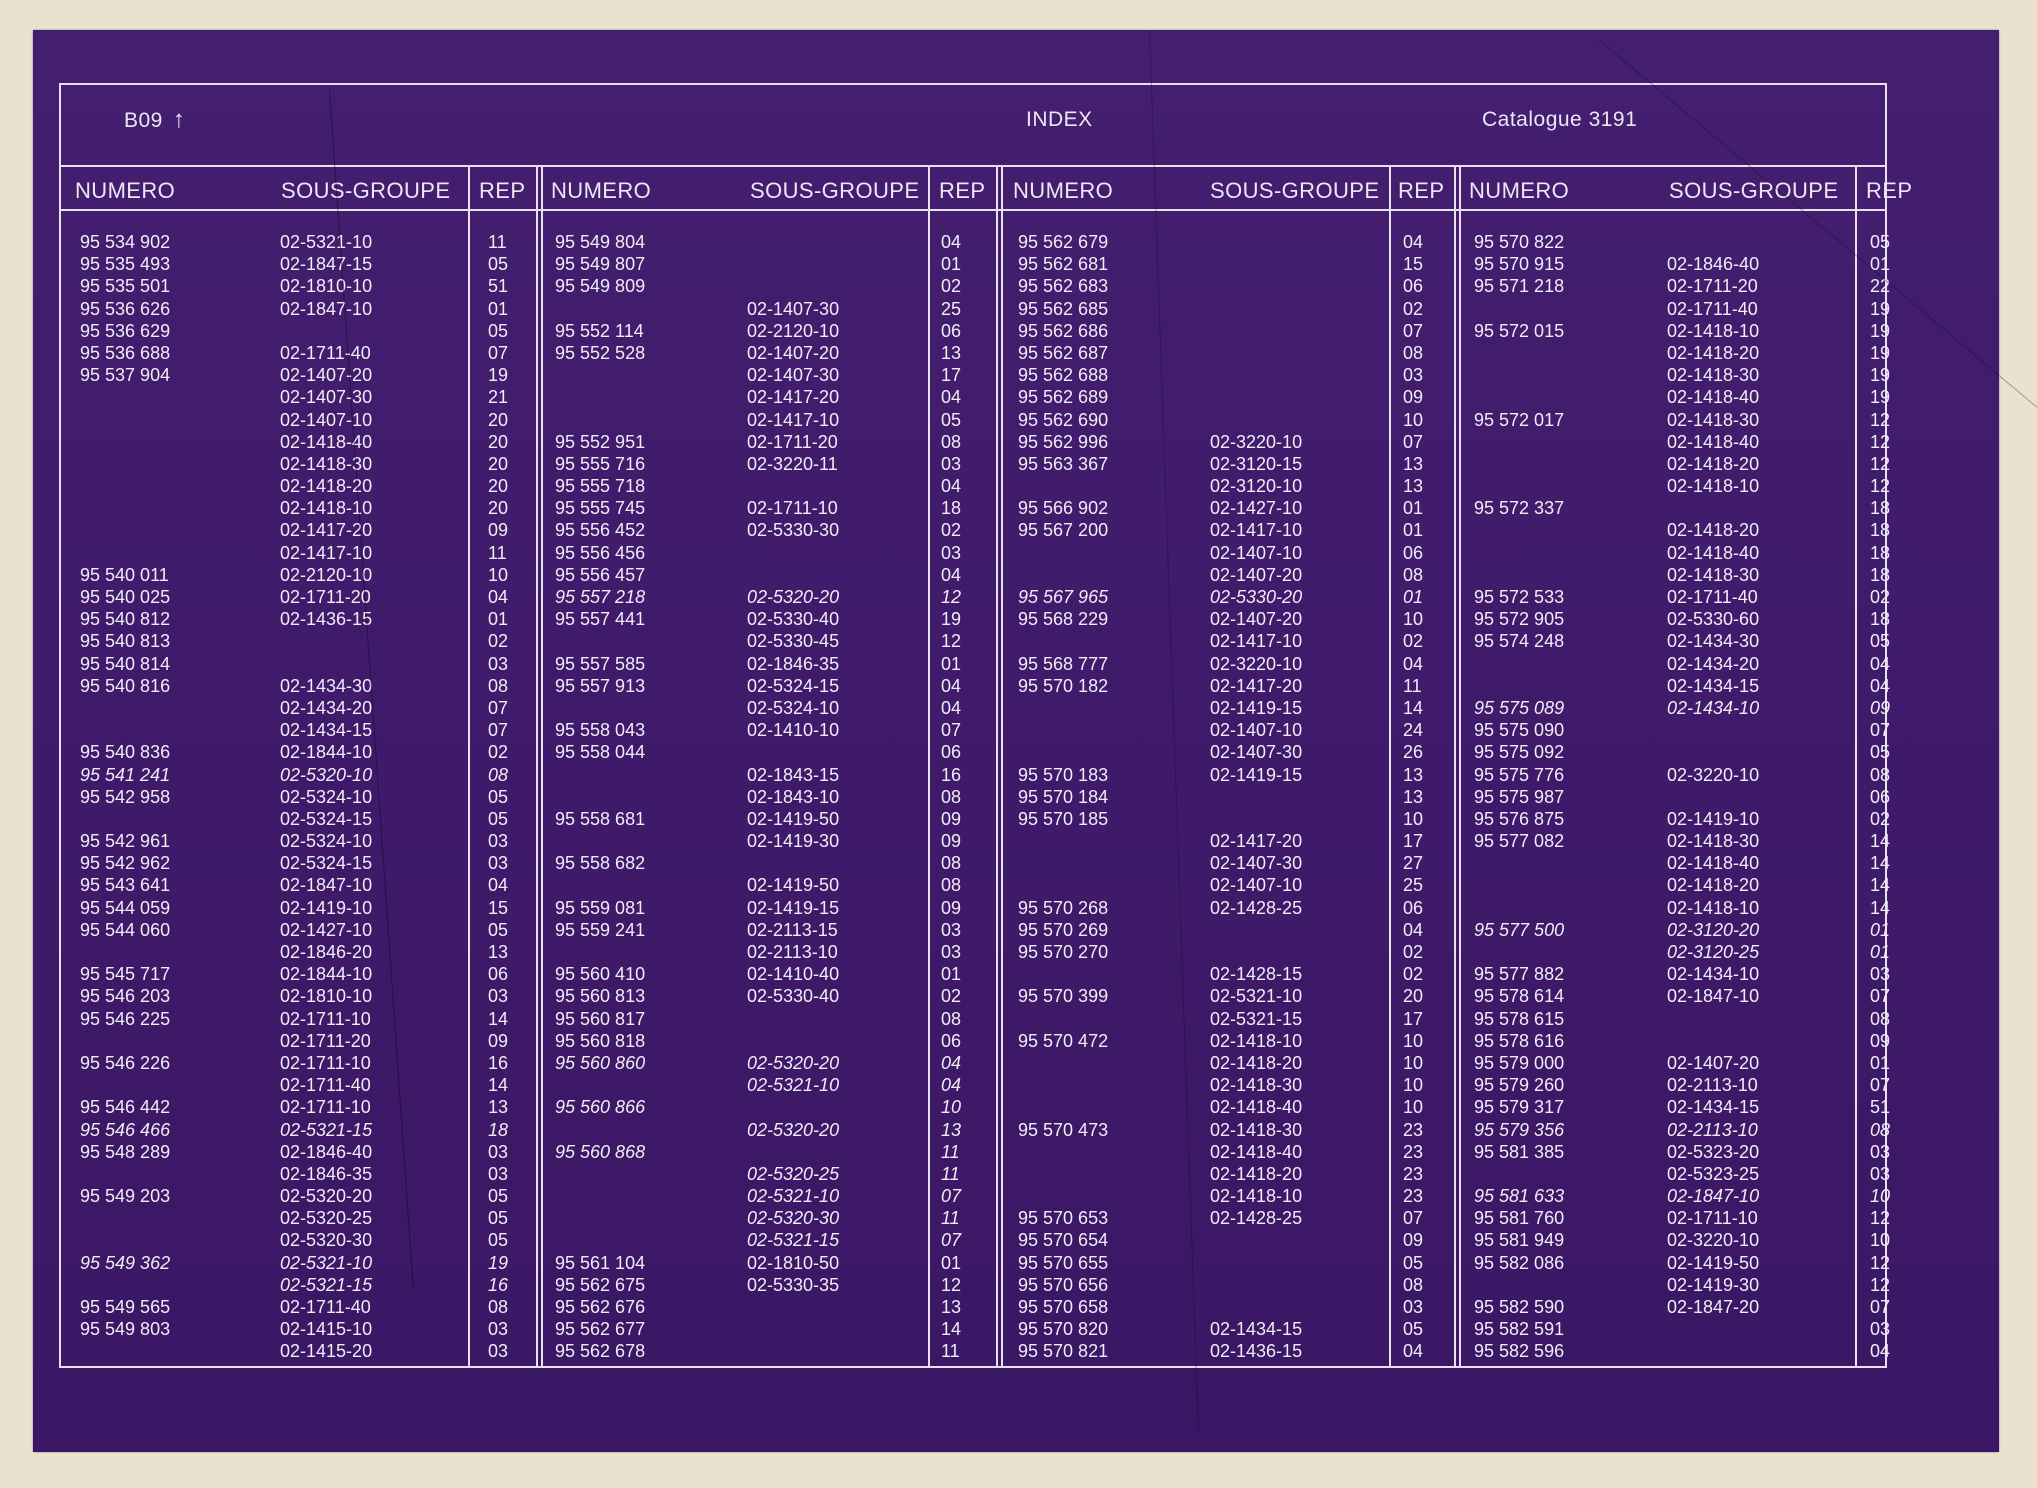  What do you see at coordinates (326, 952) in the screenshot?
I see `sous-groupe: 02-1846-20` at bounding box center [326, 952].